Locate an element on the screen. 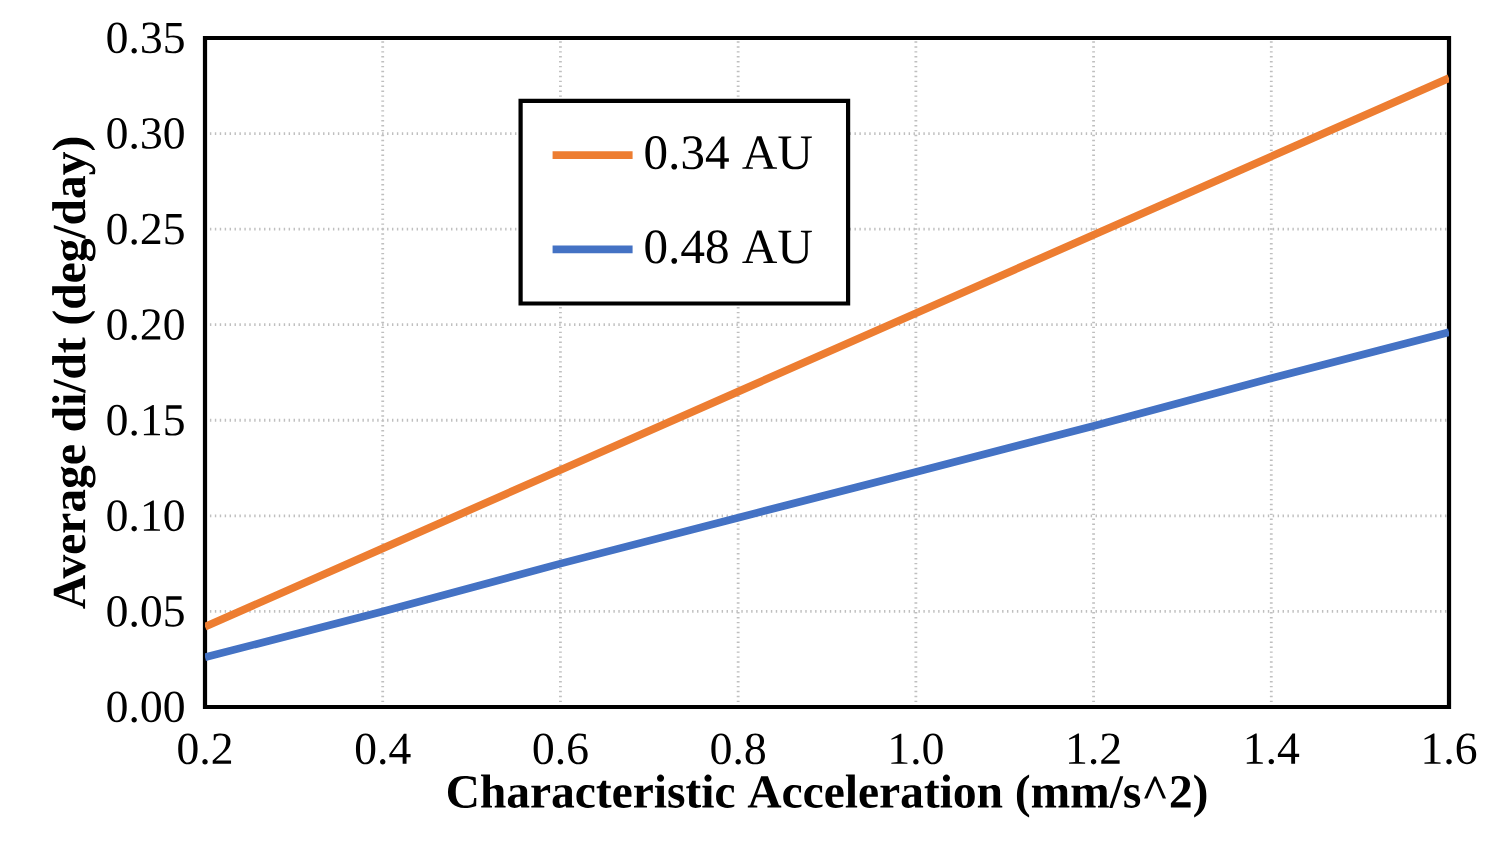 The height and width of the screenshot is (846, 1498). y-tick-label: 0.25 is located at coordinates (145, 229).